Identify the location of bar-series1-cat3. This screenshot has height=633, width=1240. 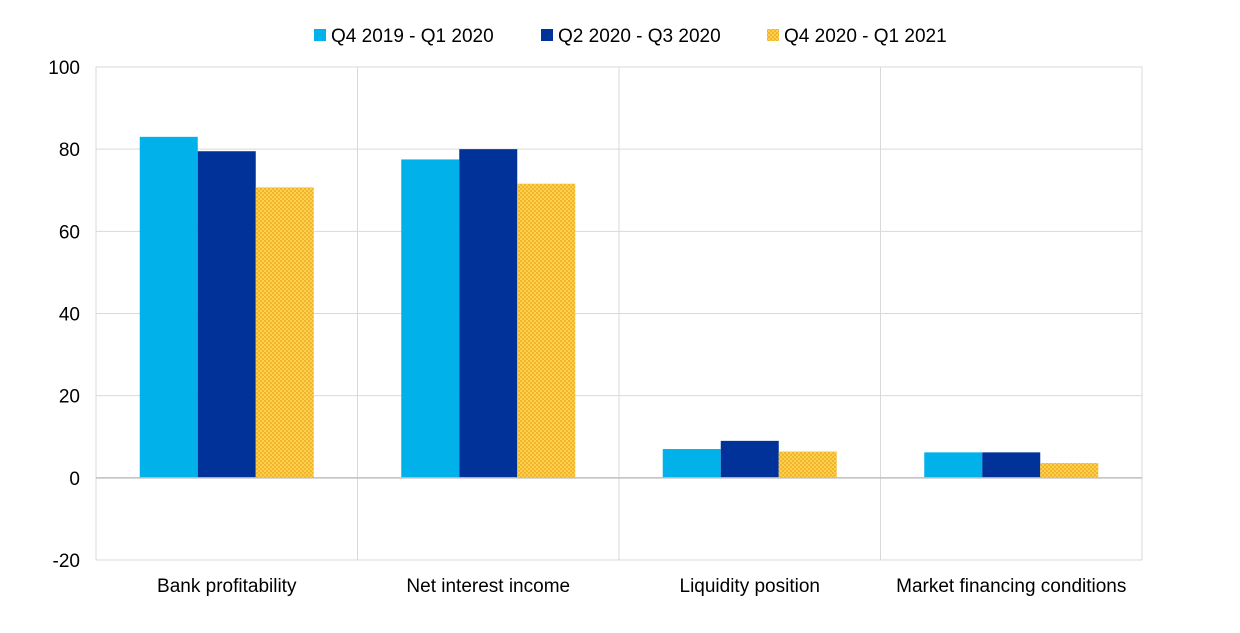
(1011, 465).